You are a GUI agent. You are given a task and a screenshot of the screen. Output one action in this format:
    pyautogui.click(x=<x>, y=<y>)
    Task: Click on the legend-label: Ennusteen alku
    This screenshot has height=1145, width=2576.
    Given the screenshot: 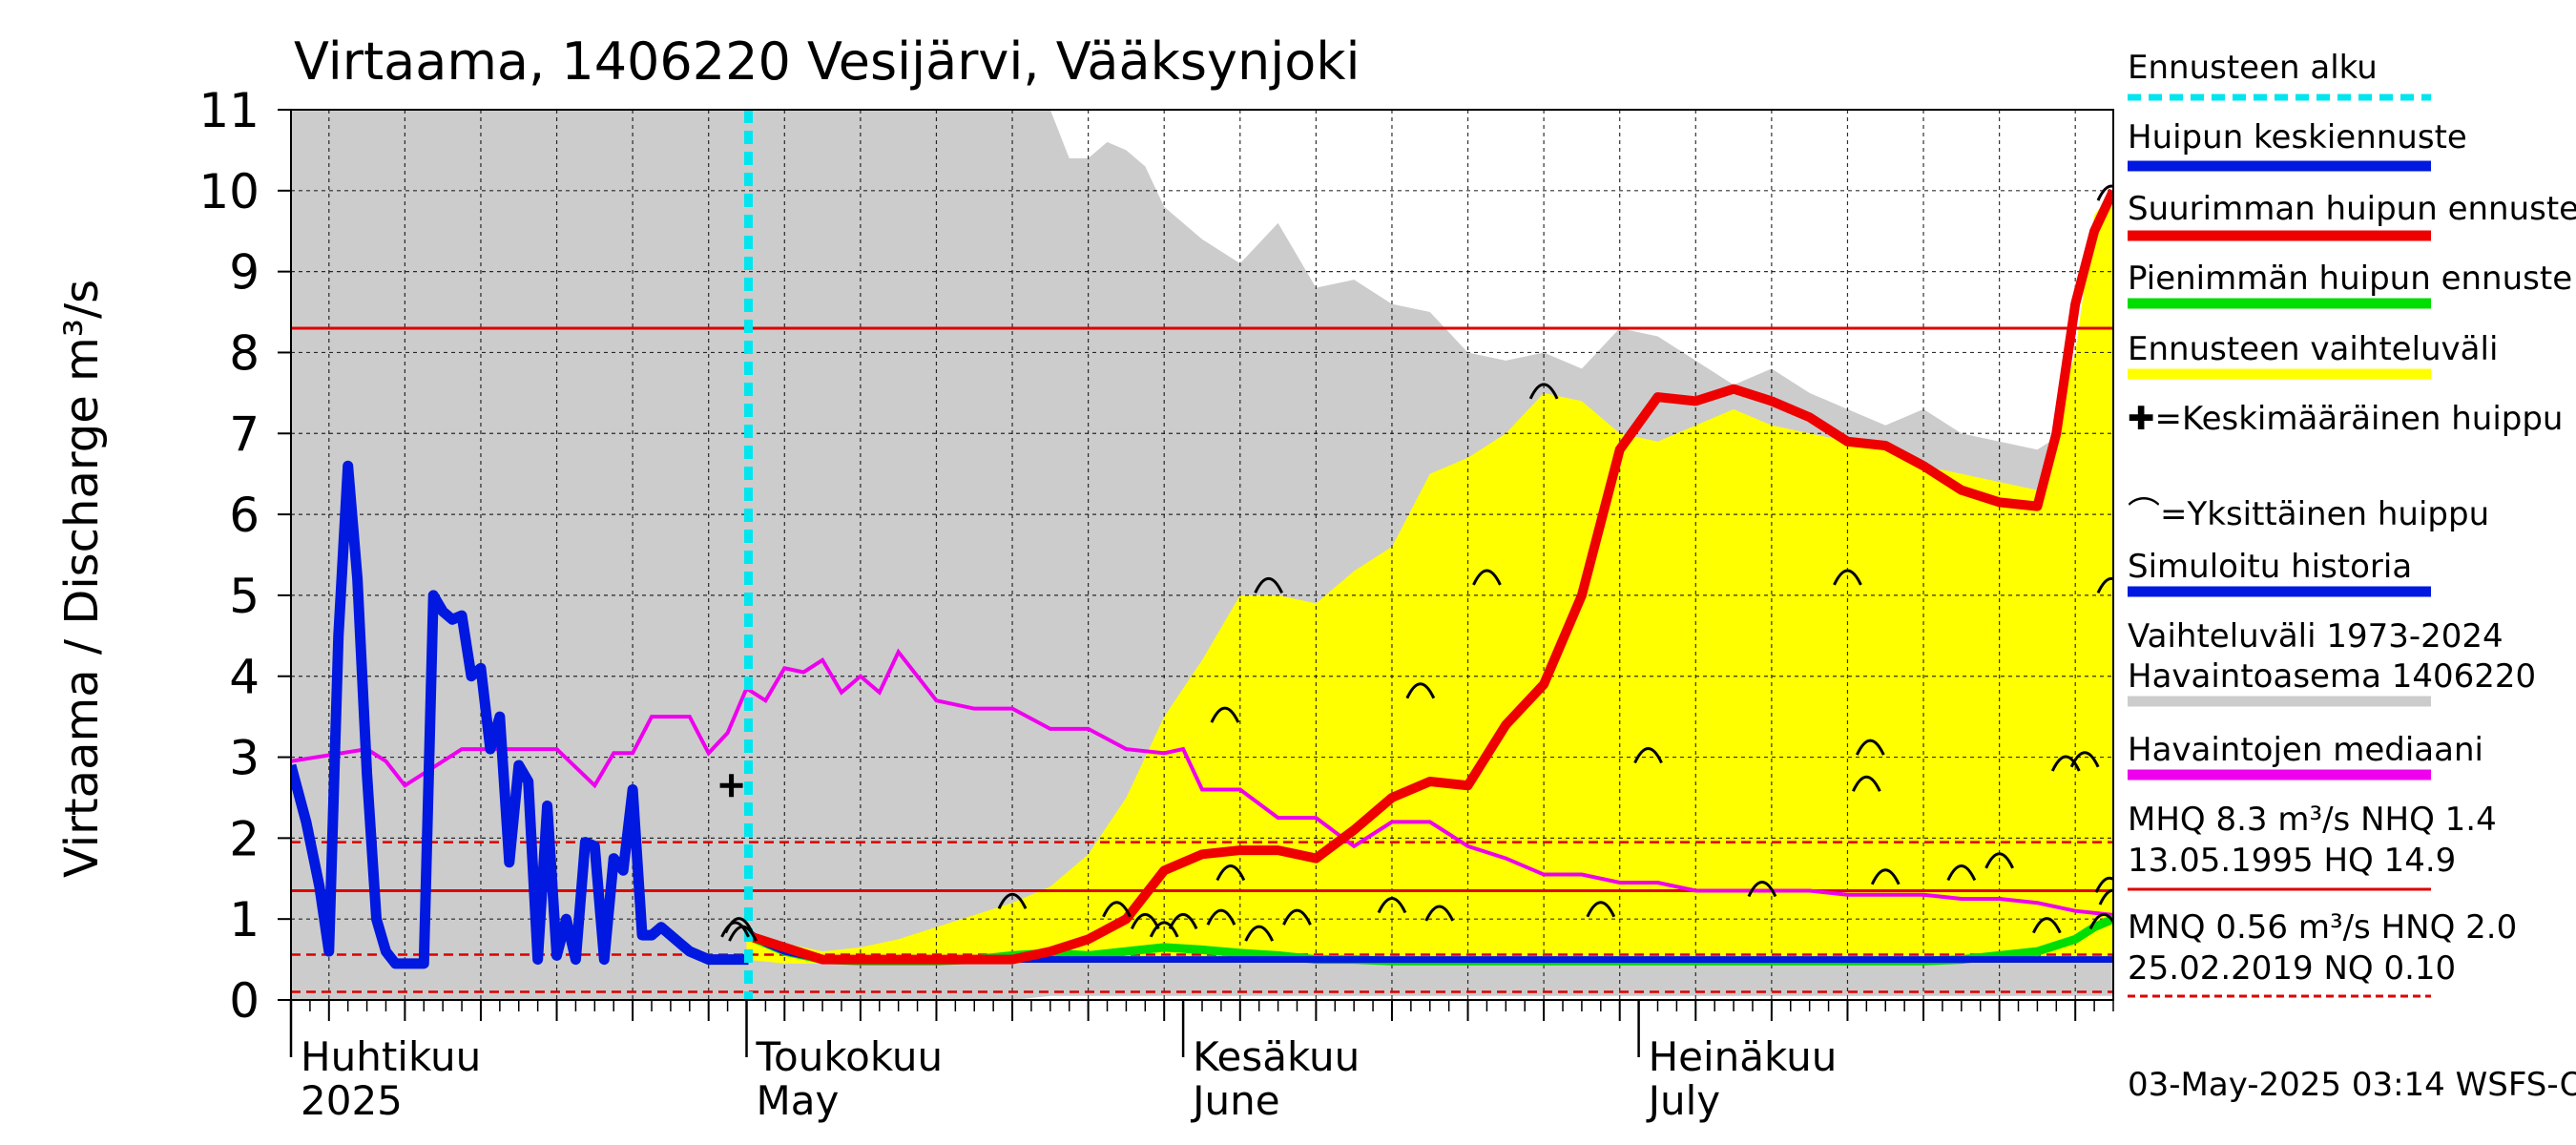 What is the action you would take?
    pyautogui.click(x=2253, y=68)
    